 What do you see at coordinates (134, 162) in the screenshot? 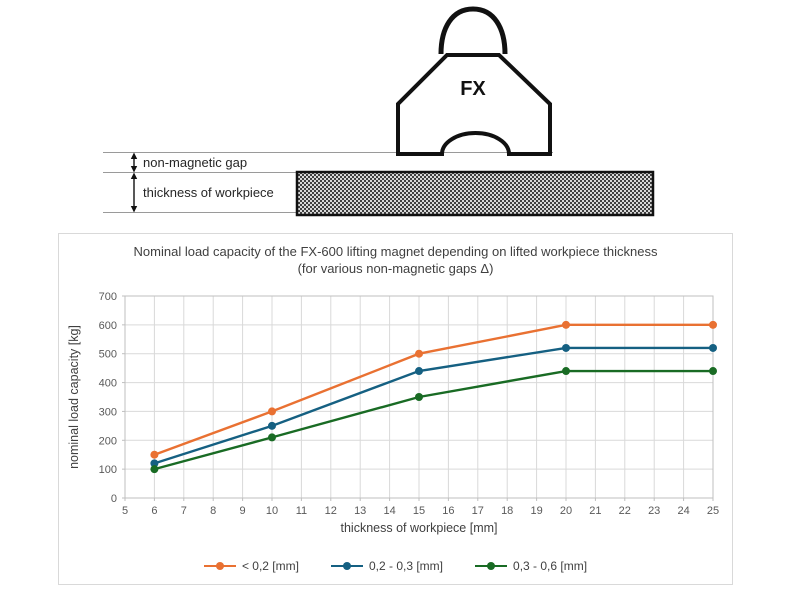
I see `gap-dimension-arrow` at bounding box center [134, 162].